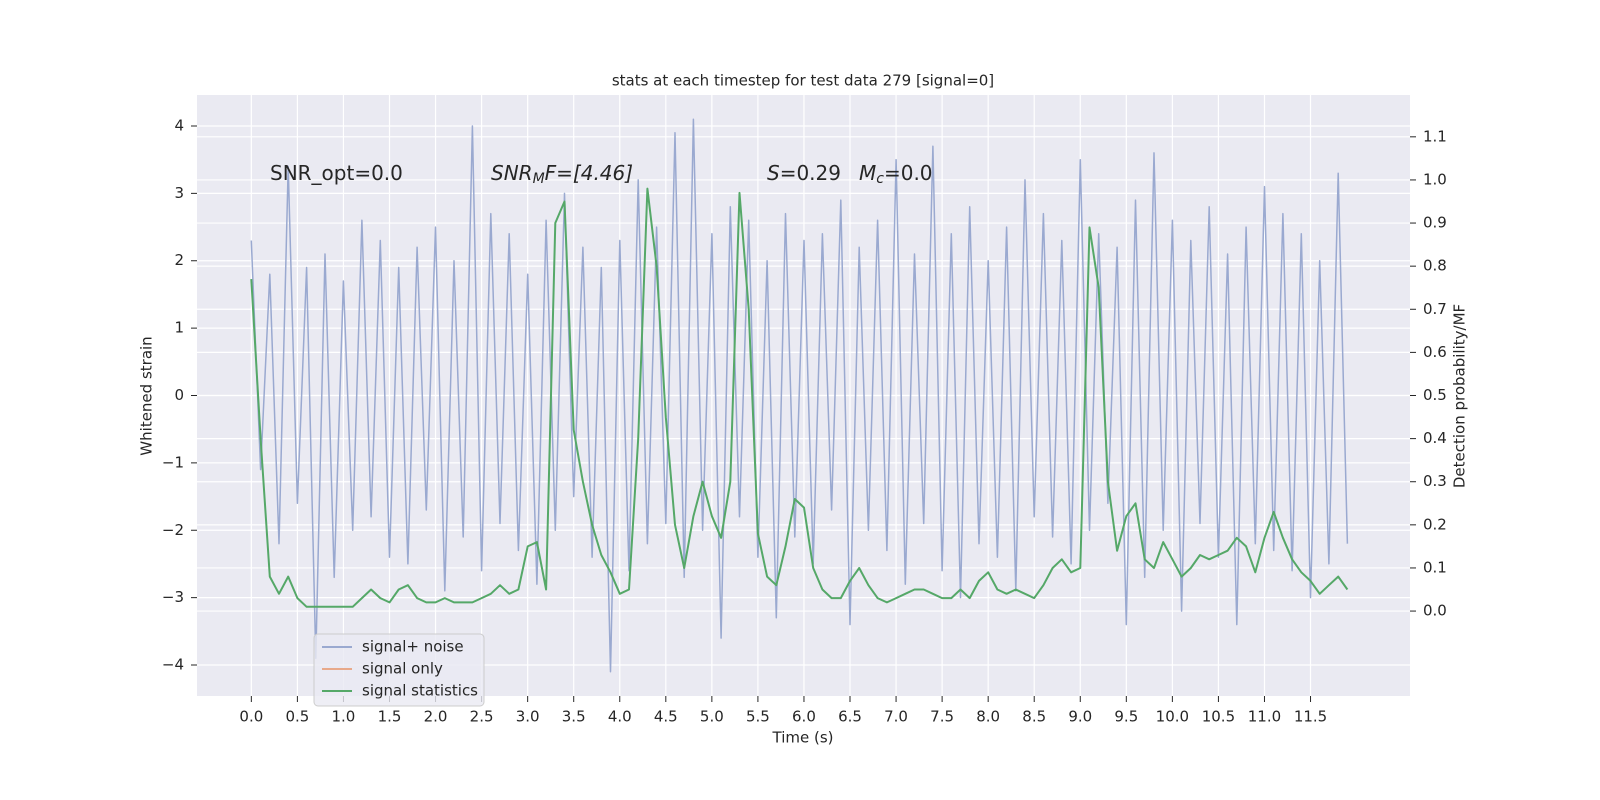 The height and width of the screenshot is (800, 1600). What do you see at coordinates (666, 717) in the screenshot?
I see `x-tick-label: 4.5` at bounding box center [666, 717].